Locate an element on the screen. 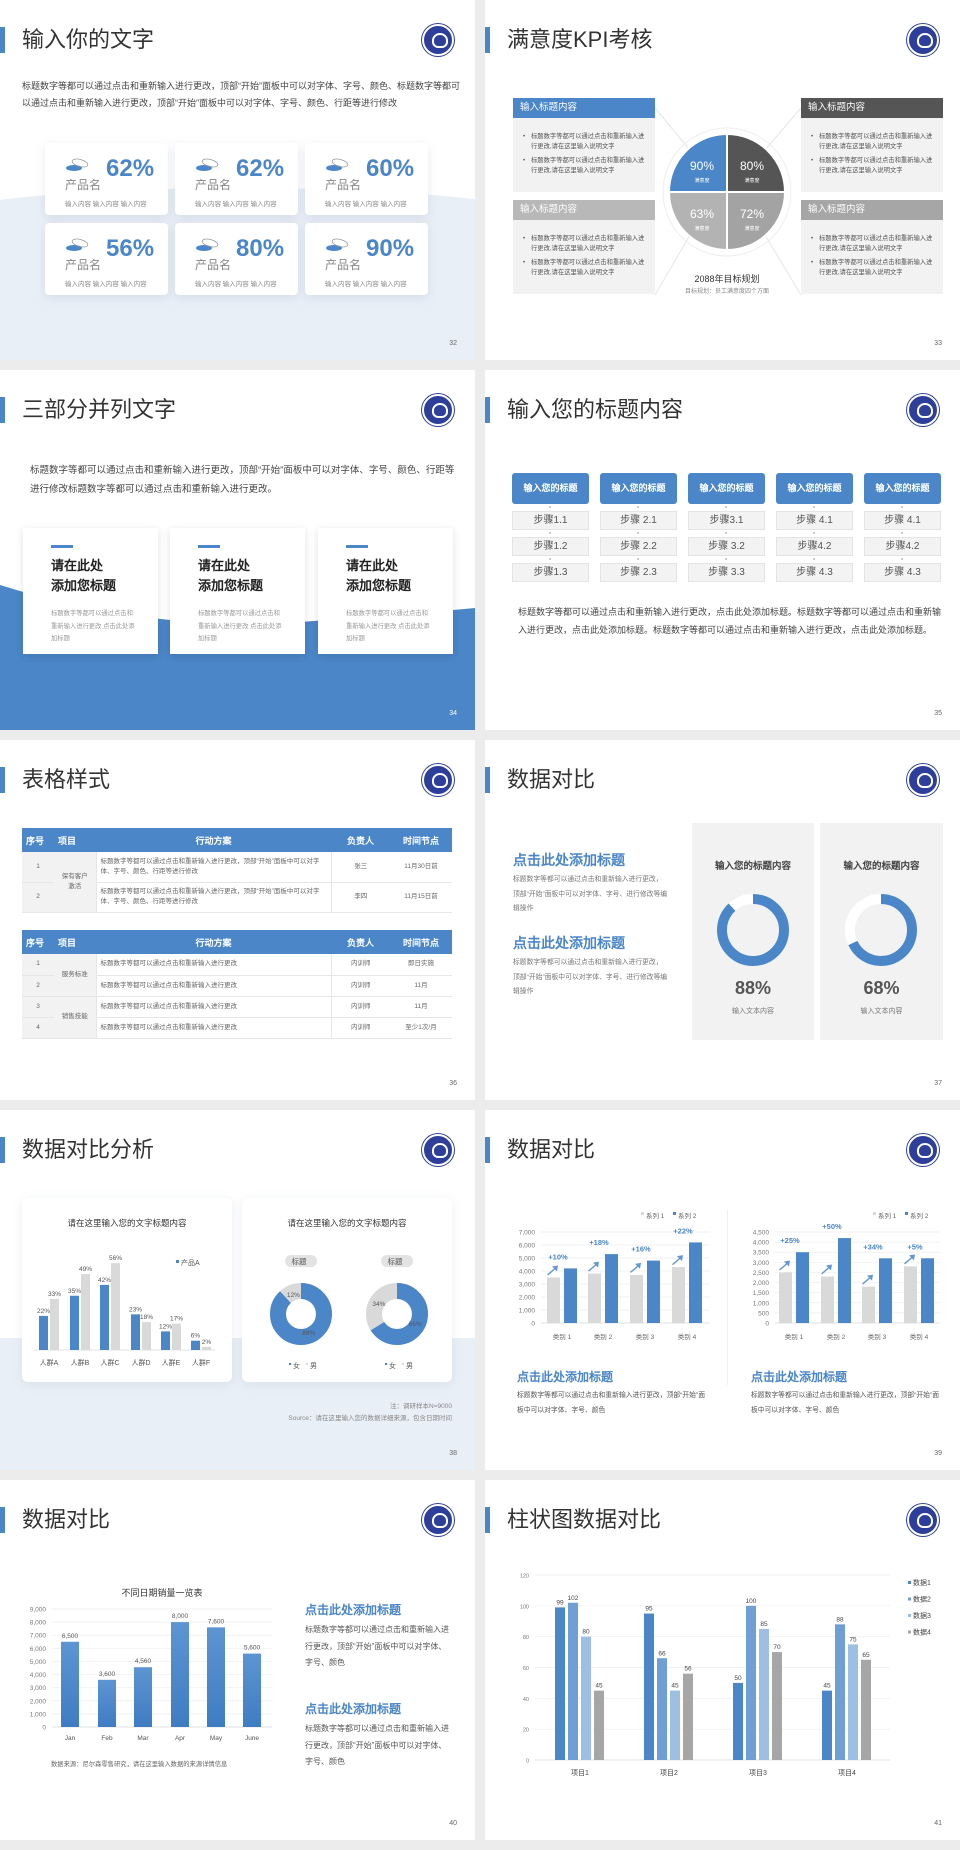 This screenshot has width=960, height=1850. step-item: 步骤1.2 is located at coordinates (550, 546).